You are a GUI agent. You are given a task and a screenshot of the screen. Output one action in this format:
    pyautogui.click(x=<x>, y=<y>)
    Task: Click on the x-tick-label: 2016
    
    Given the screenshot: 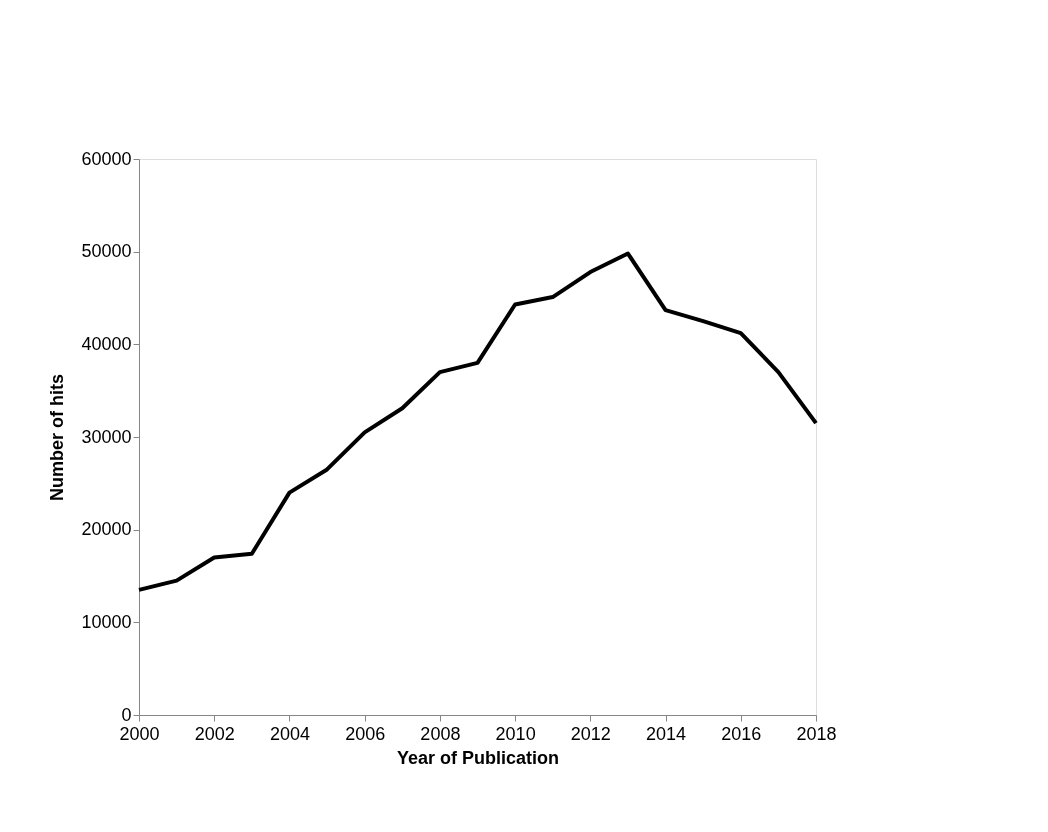 What is the action you would take?
    pyautogui.click(x=741, y=733)
    